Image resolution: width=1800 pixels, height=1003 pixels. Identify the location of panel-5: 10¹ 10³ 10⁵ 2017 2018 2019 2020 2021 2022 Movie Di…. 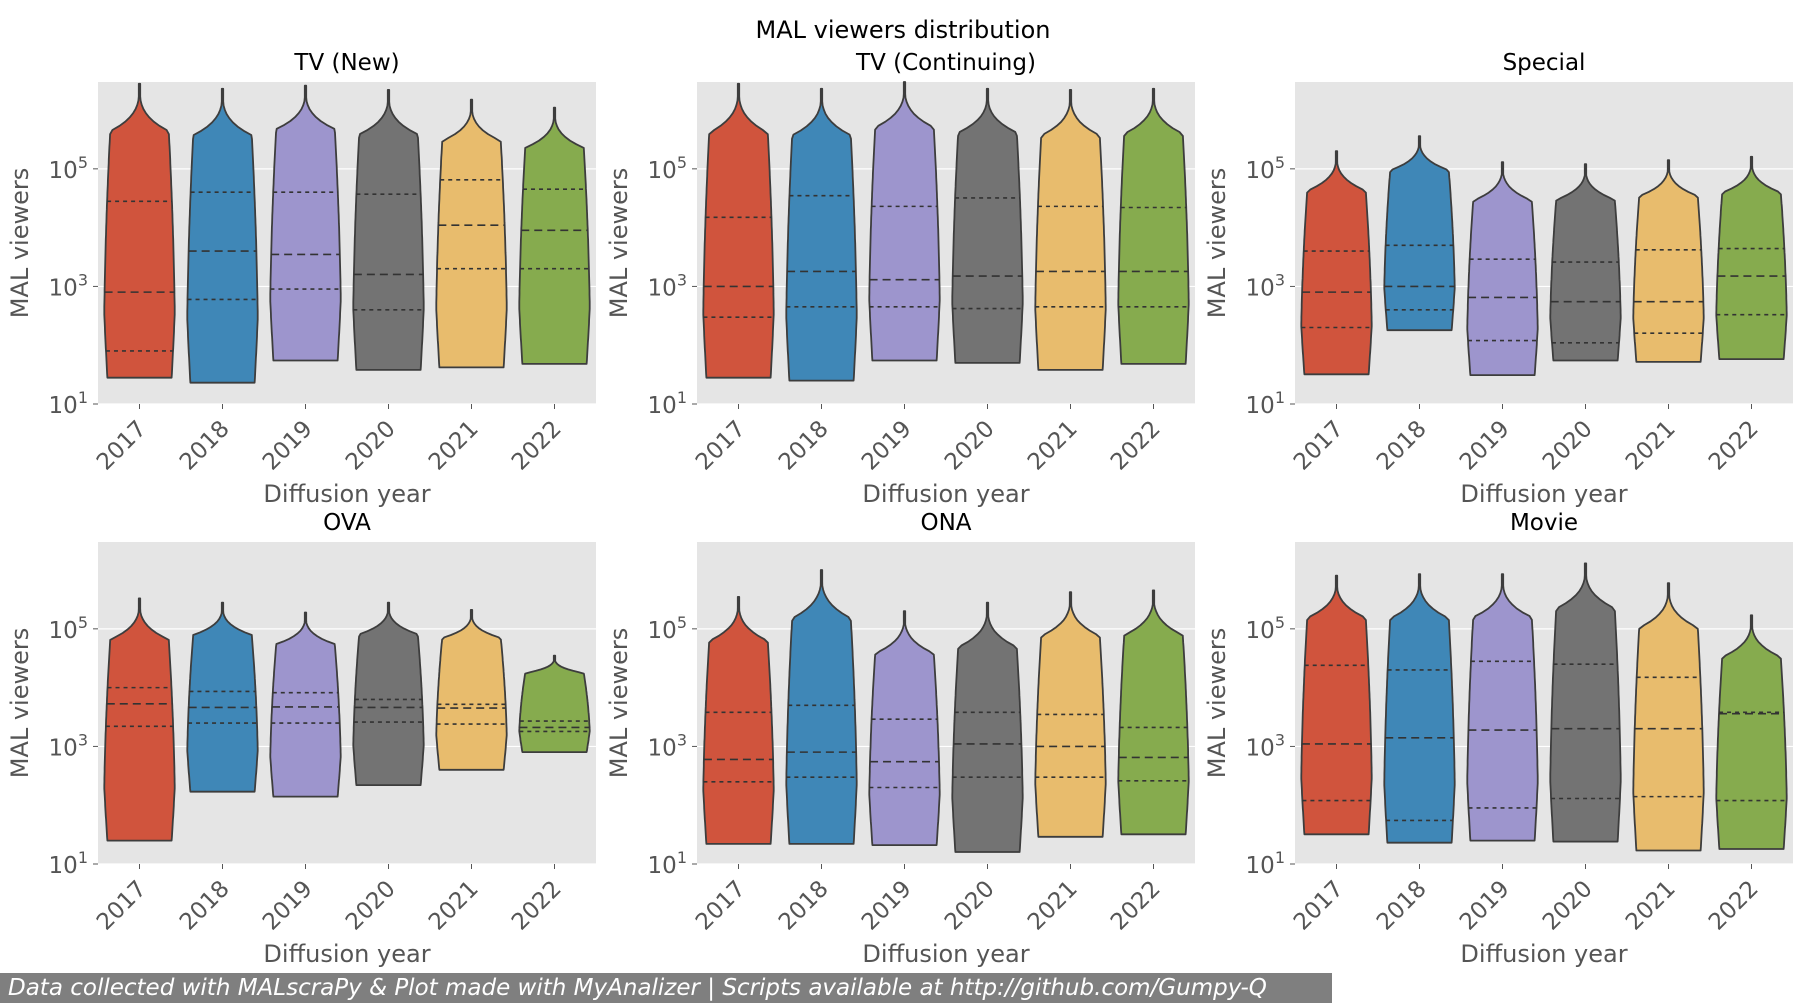
(1498, 739).